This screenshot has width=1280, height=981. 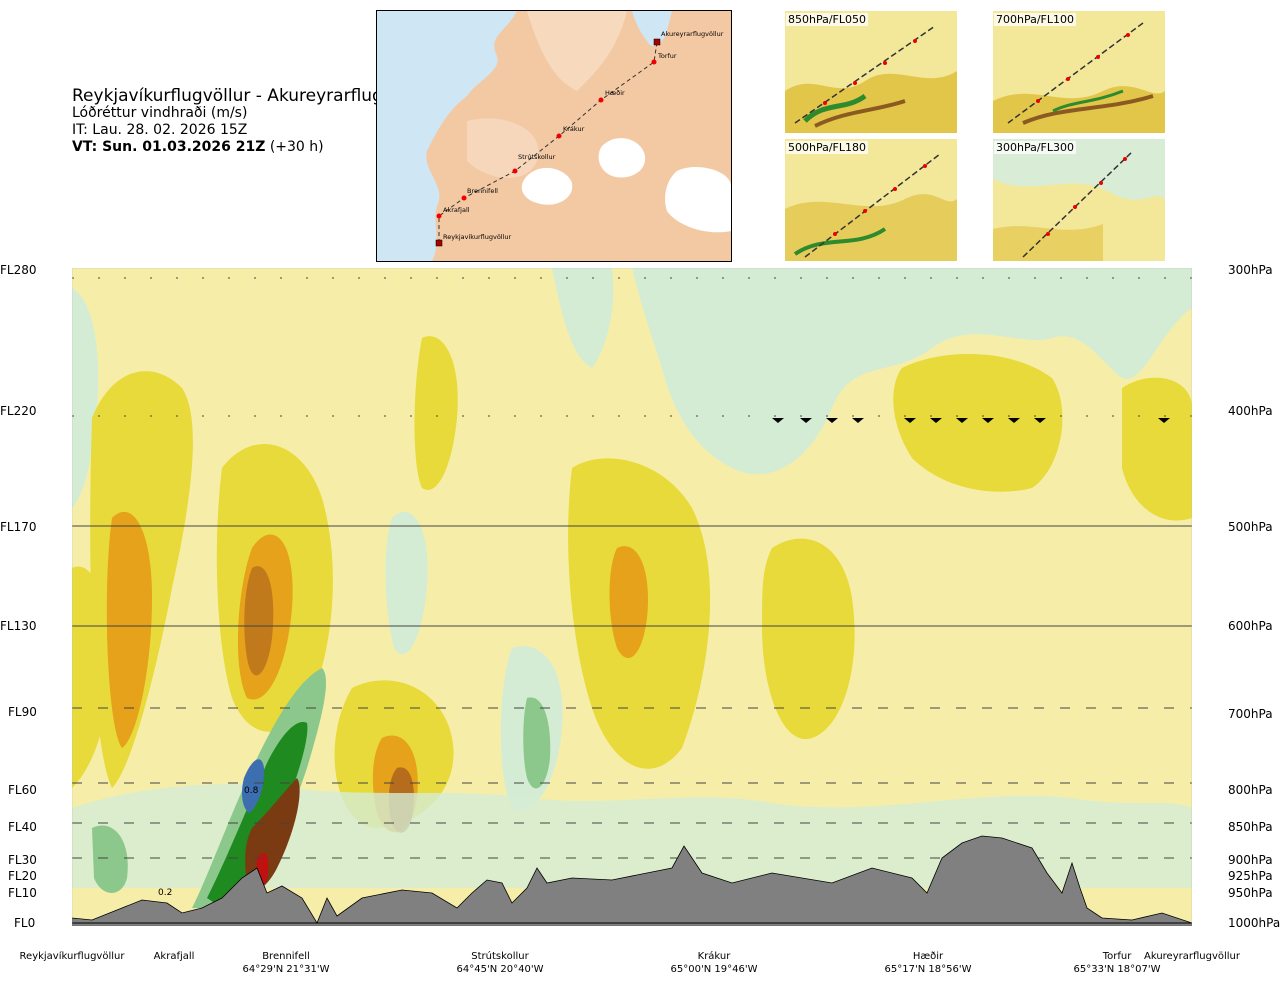 I want to click on waypoint-strutskollur: Strútskollur 64°45'N 20°40'W, so click(x=500, y=963).